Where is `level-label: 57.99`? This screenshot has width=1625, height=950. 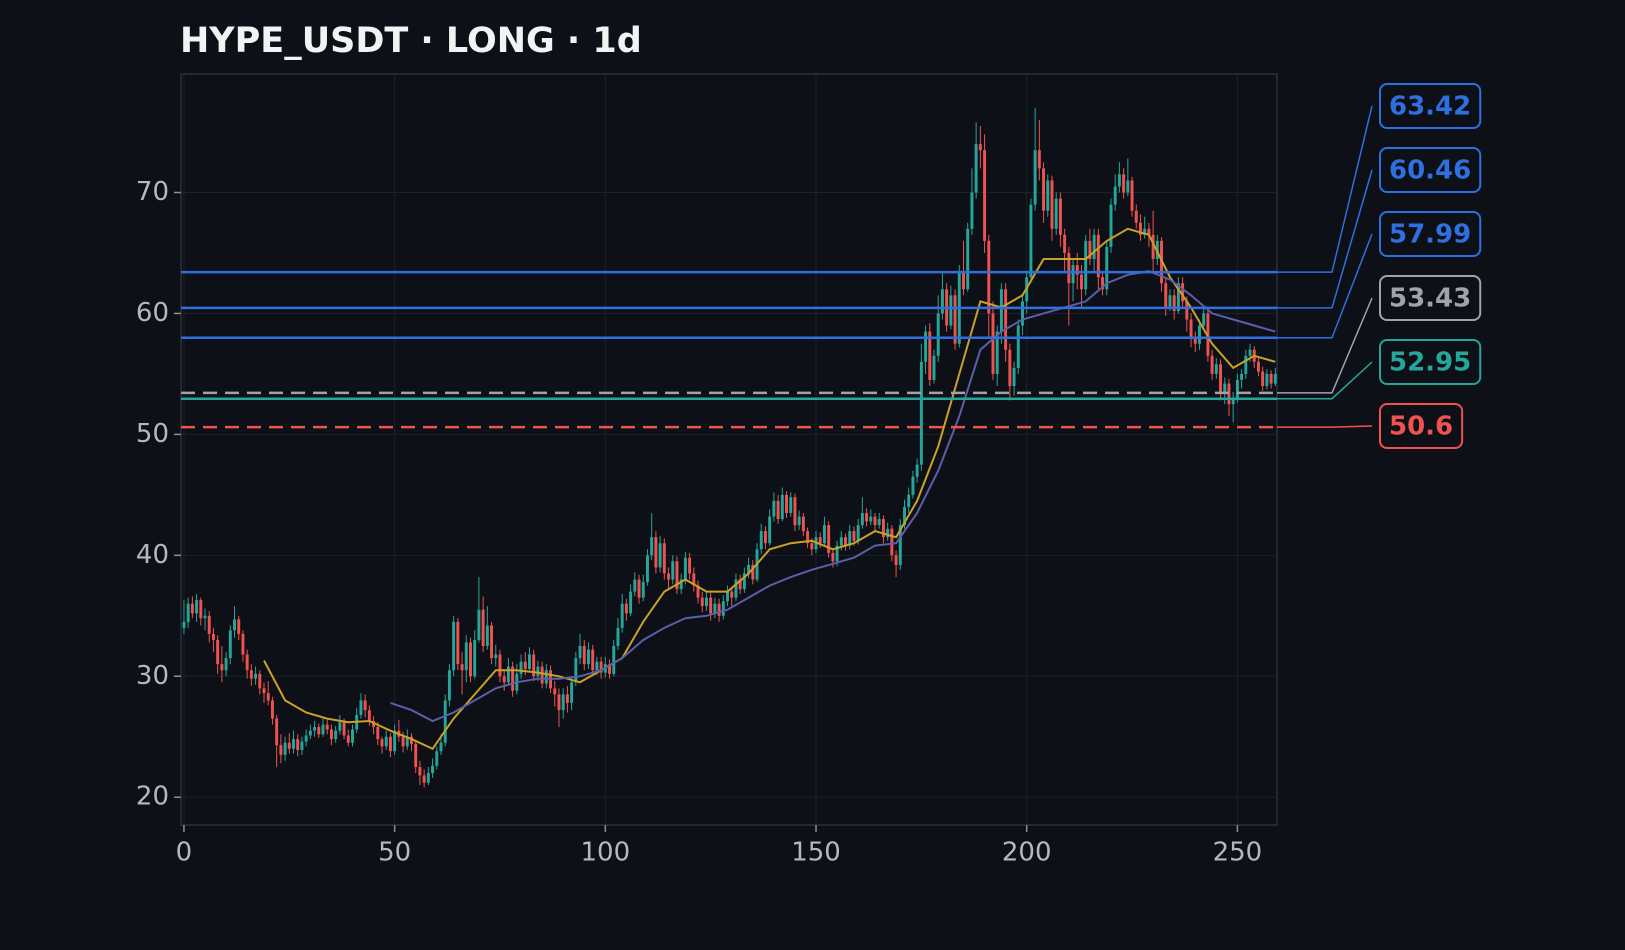
level-label: 57.99 is located at coordinates (1430, 235).